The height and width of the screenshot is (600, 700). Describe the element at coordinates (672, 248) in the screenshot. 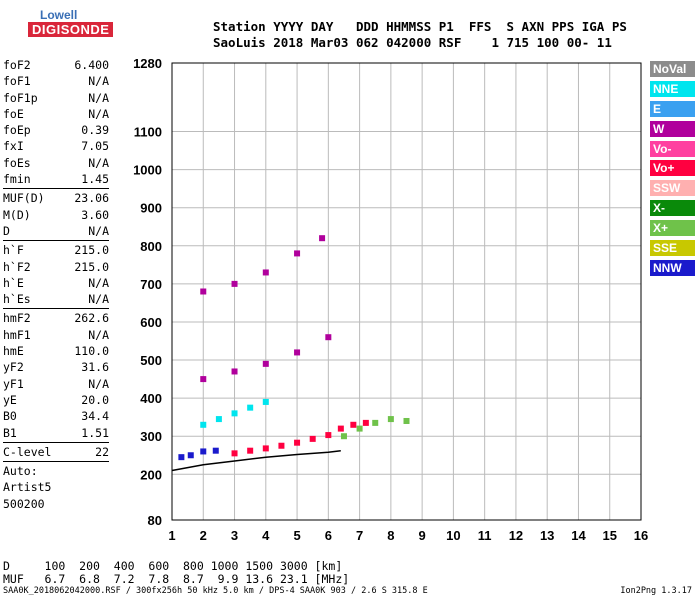

I see `legend-item: SSE` at that location.